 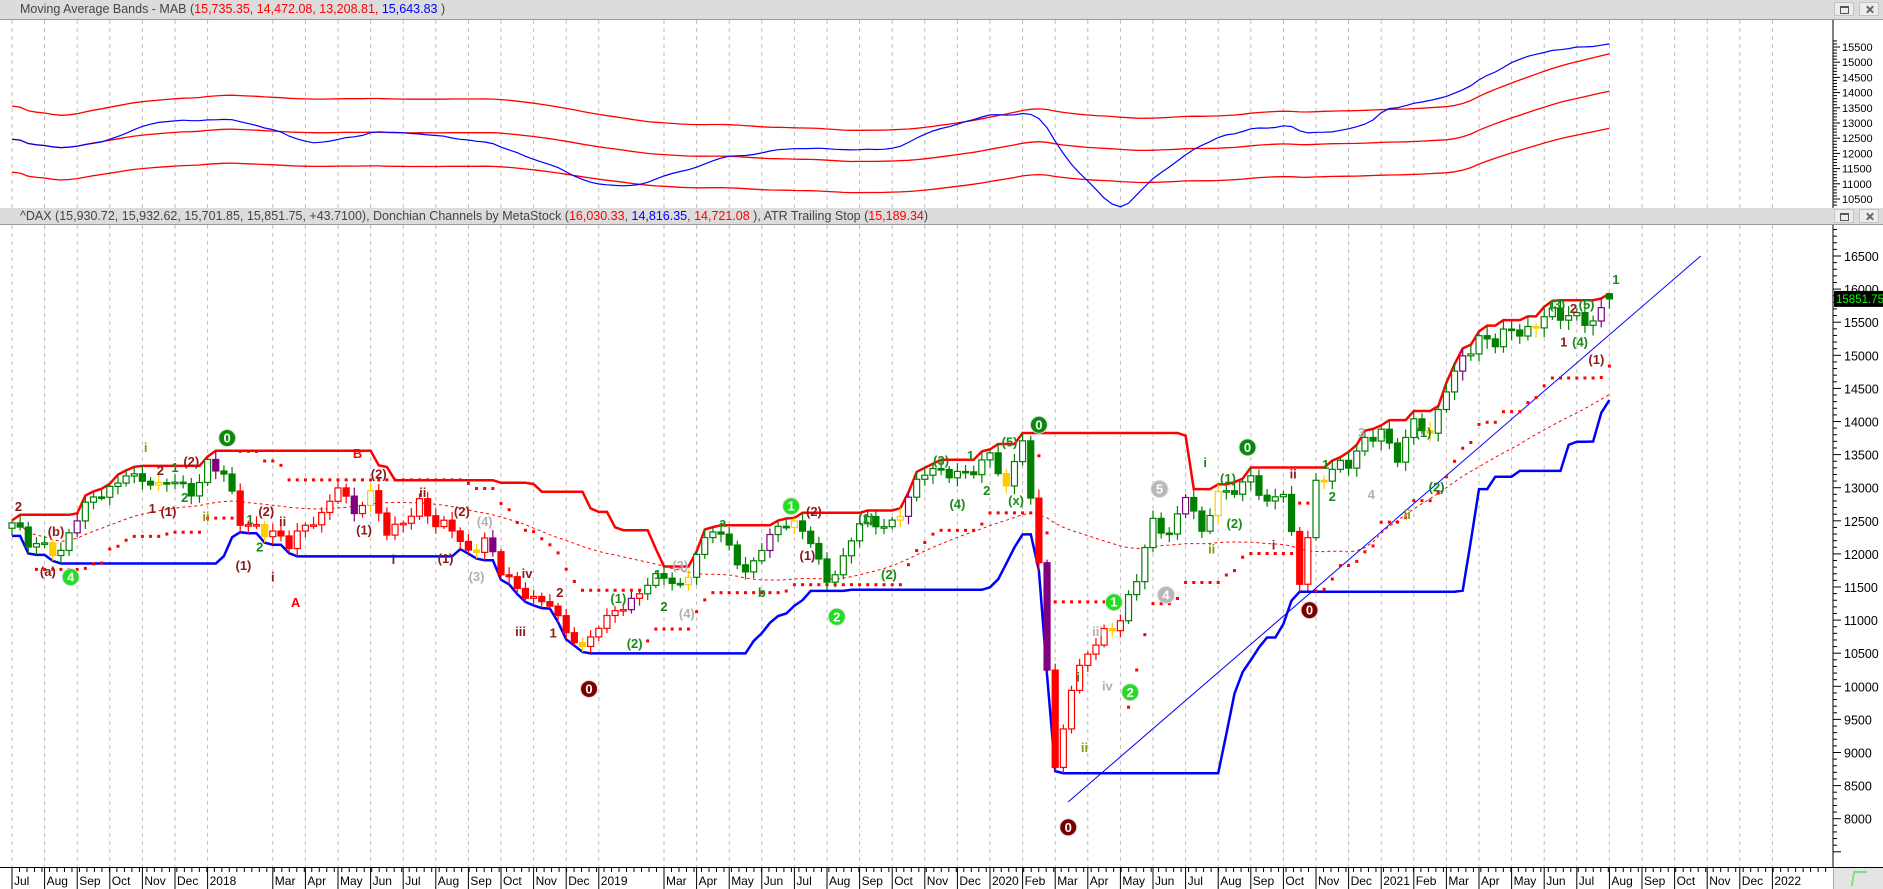 I want to click on mab-close-button, so click(x=1869, y=9).